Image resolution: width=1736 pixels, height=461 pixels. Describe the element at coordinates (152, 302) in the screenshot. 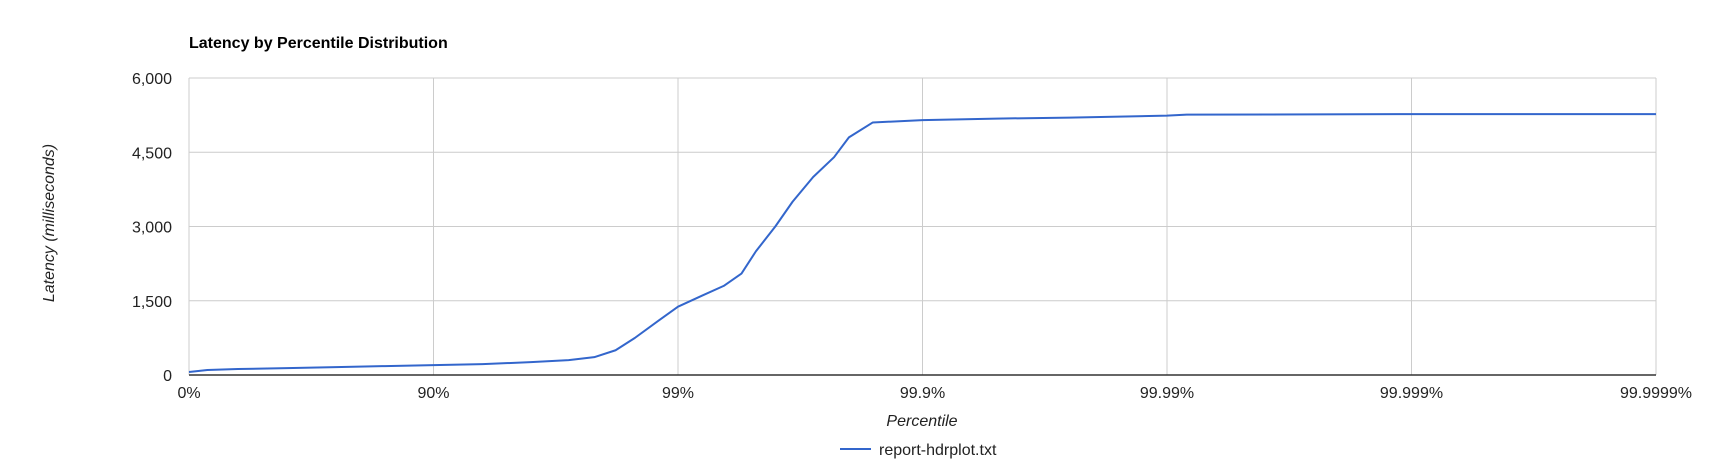

I see `y-tick-label: 1,500` at that location.